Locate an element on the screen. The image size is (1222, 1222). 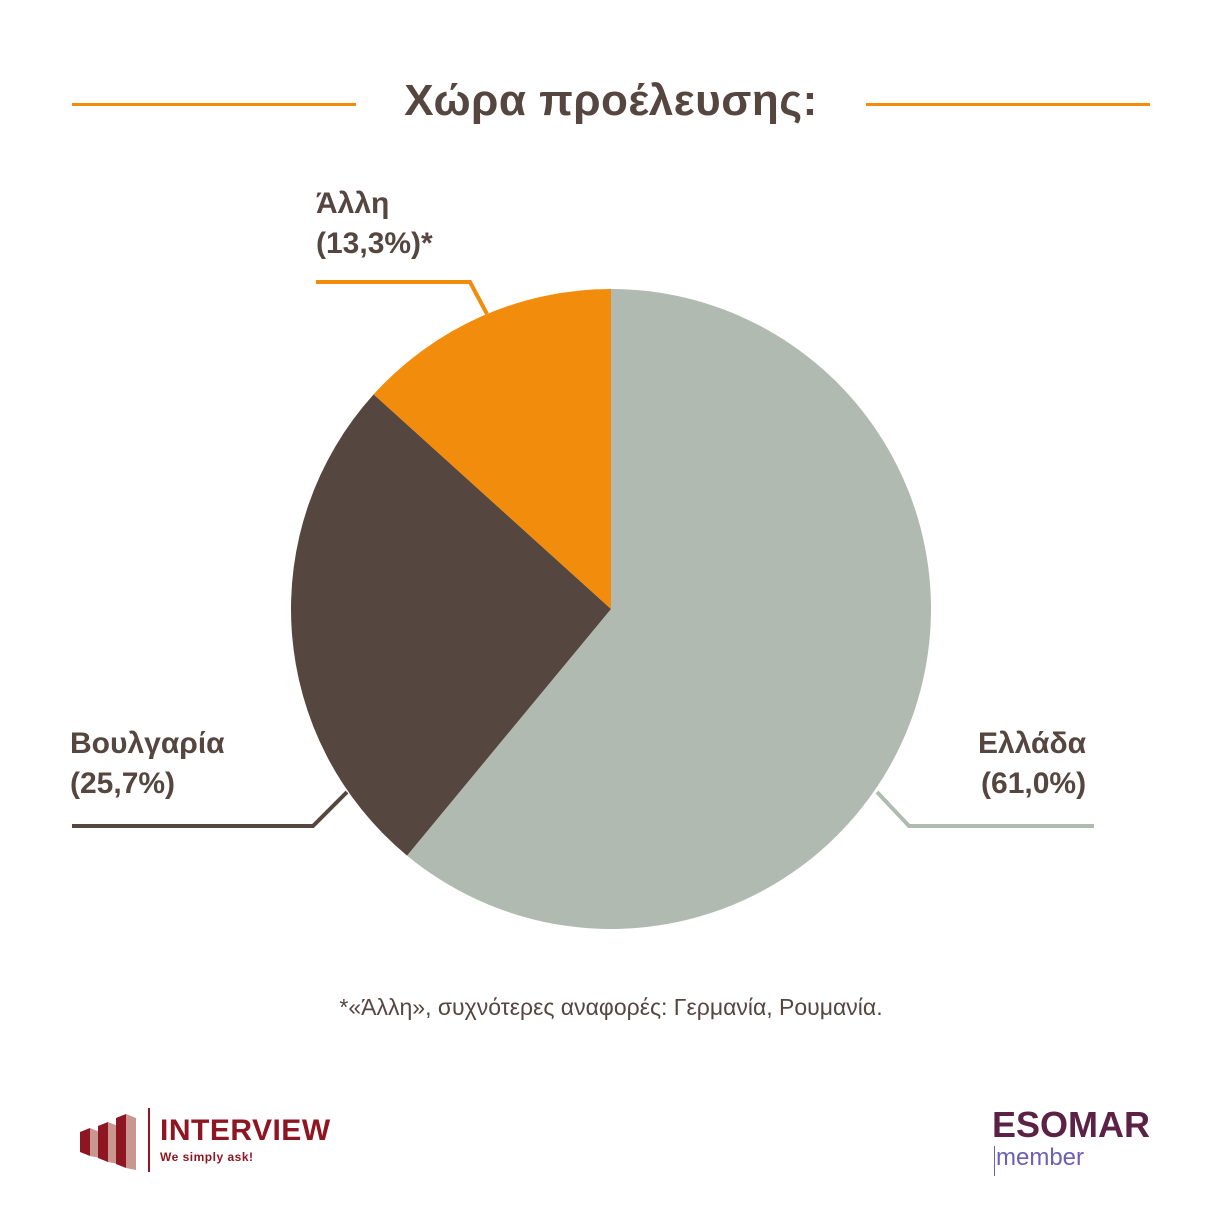
title-rule-right is located at coordinates (1008, 104).